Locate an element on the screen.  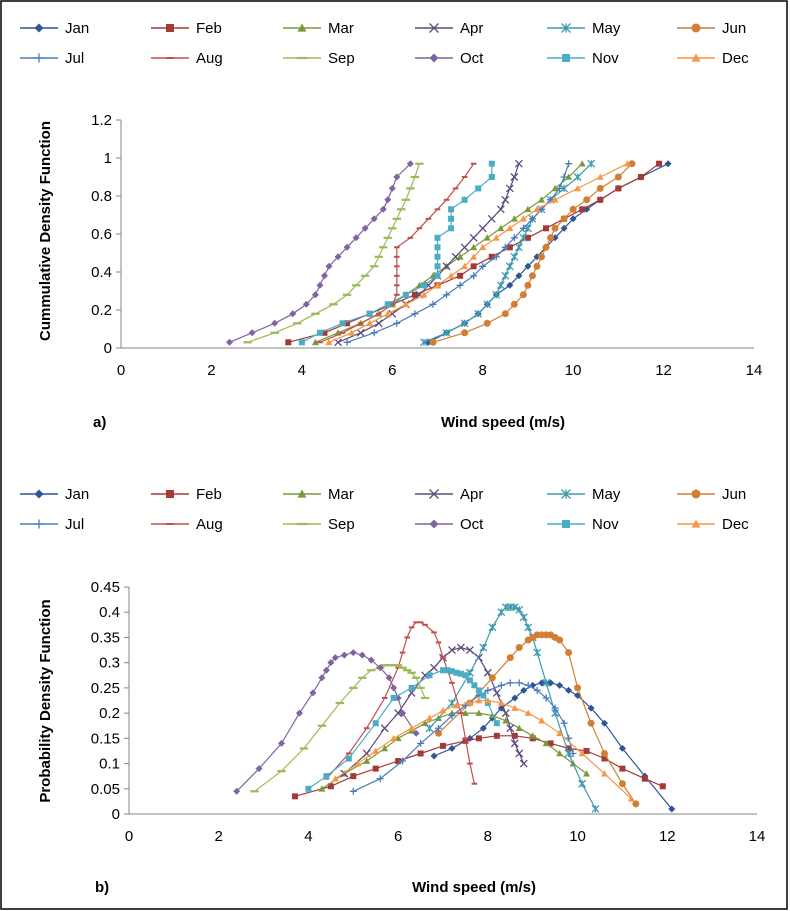
legend-marker-jan is located at coordinates (39, 494).